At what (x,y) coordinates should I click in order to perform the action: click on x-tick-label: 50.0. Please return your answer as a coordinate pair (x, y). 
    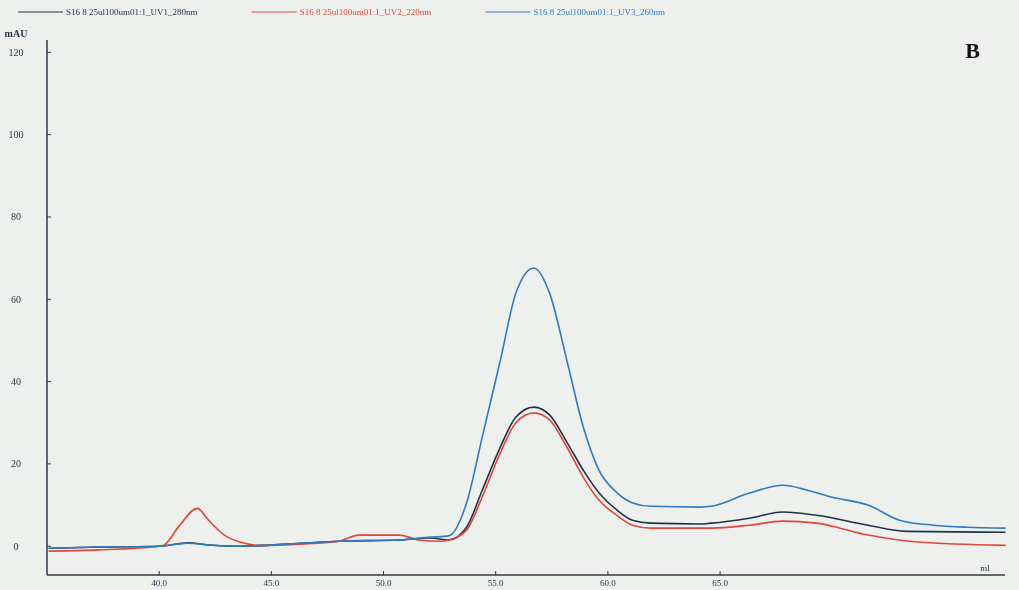
    Looking at the image, I should click on (383, 583).